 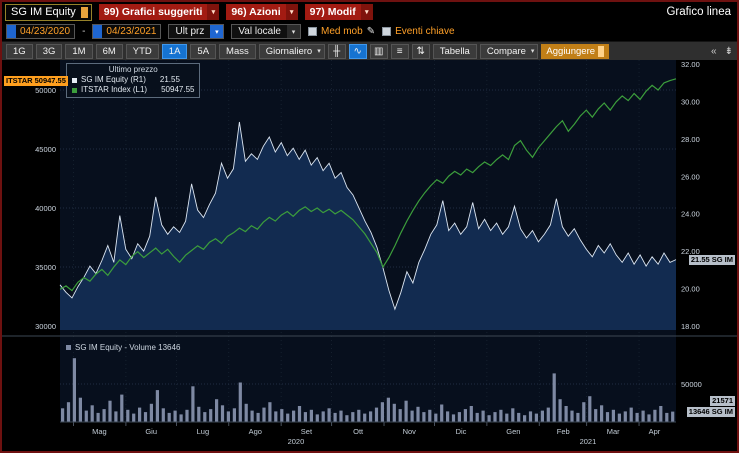 I want to click on period-button-1a: 1A, so click(x=174, y=51).